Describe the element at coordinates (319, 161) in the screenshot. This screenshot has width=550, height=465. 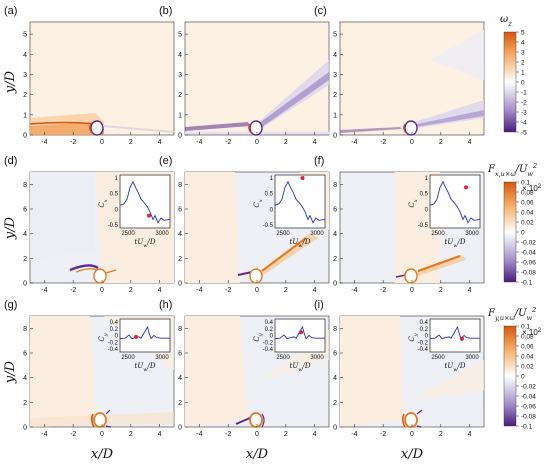
I see `panel-label: (f)` at that location.